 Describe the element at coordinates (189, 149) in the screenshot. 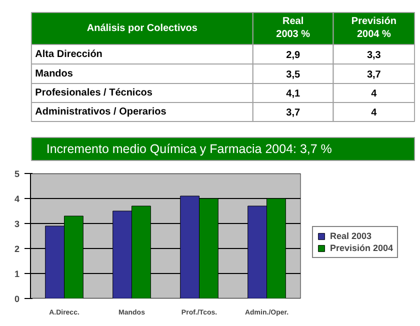

I see `text: Incremento medio Química y Farmacia 2004: 3,7 %` at that location.